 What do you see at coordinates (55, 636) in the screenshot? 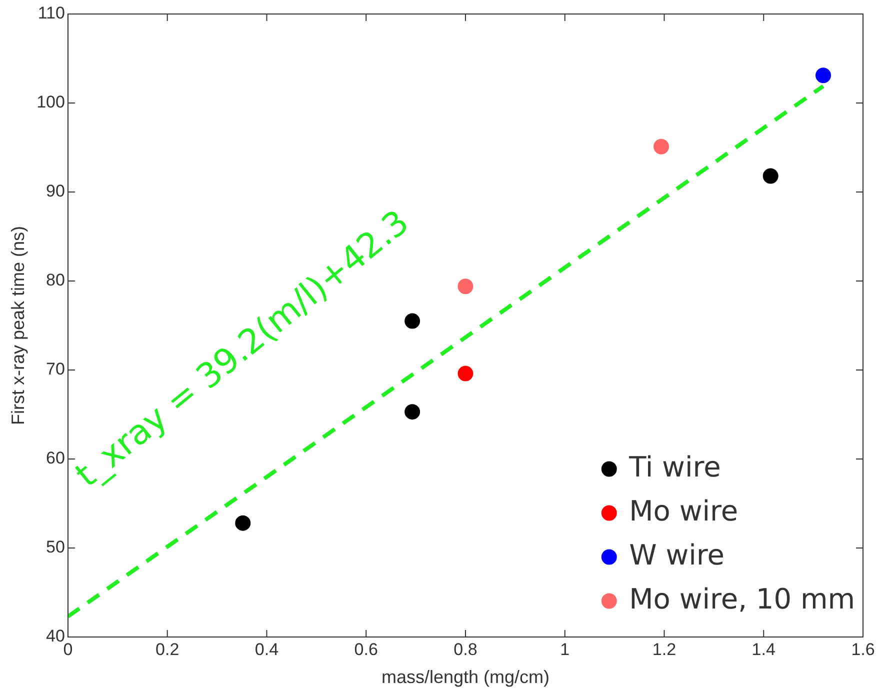
I see `y-tick-label: 40` at bounding box center [55, 636].